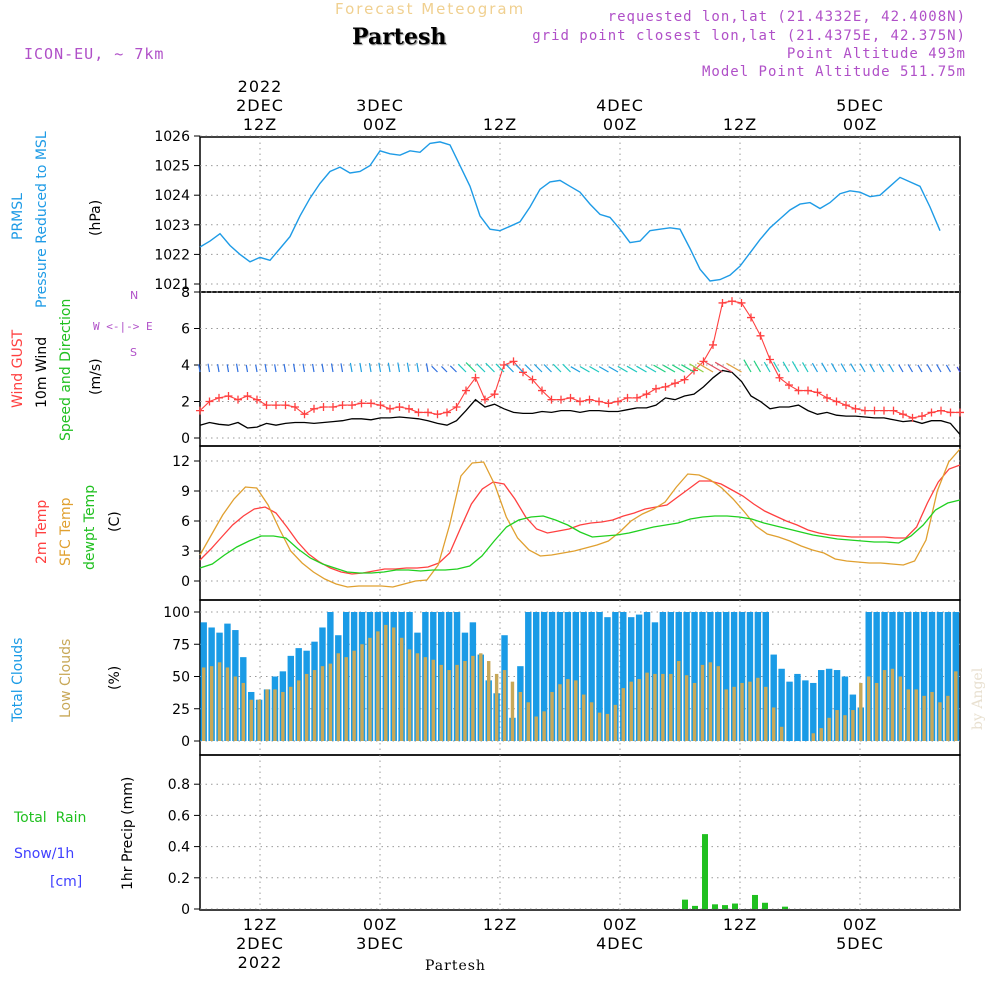 This screenshot has height=1000, width=1000. I want to click on total-rain-label: Total Rain, so click(50, 818).